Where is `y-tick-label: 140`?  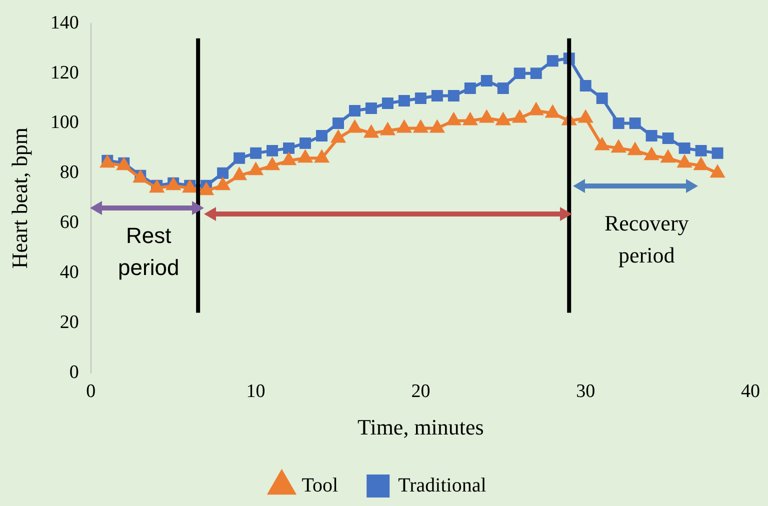
y-tick-label: 140 is located at coordinates (64, 23).